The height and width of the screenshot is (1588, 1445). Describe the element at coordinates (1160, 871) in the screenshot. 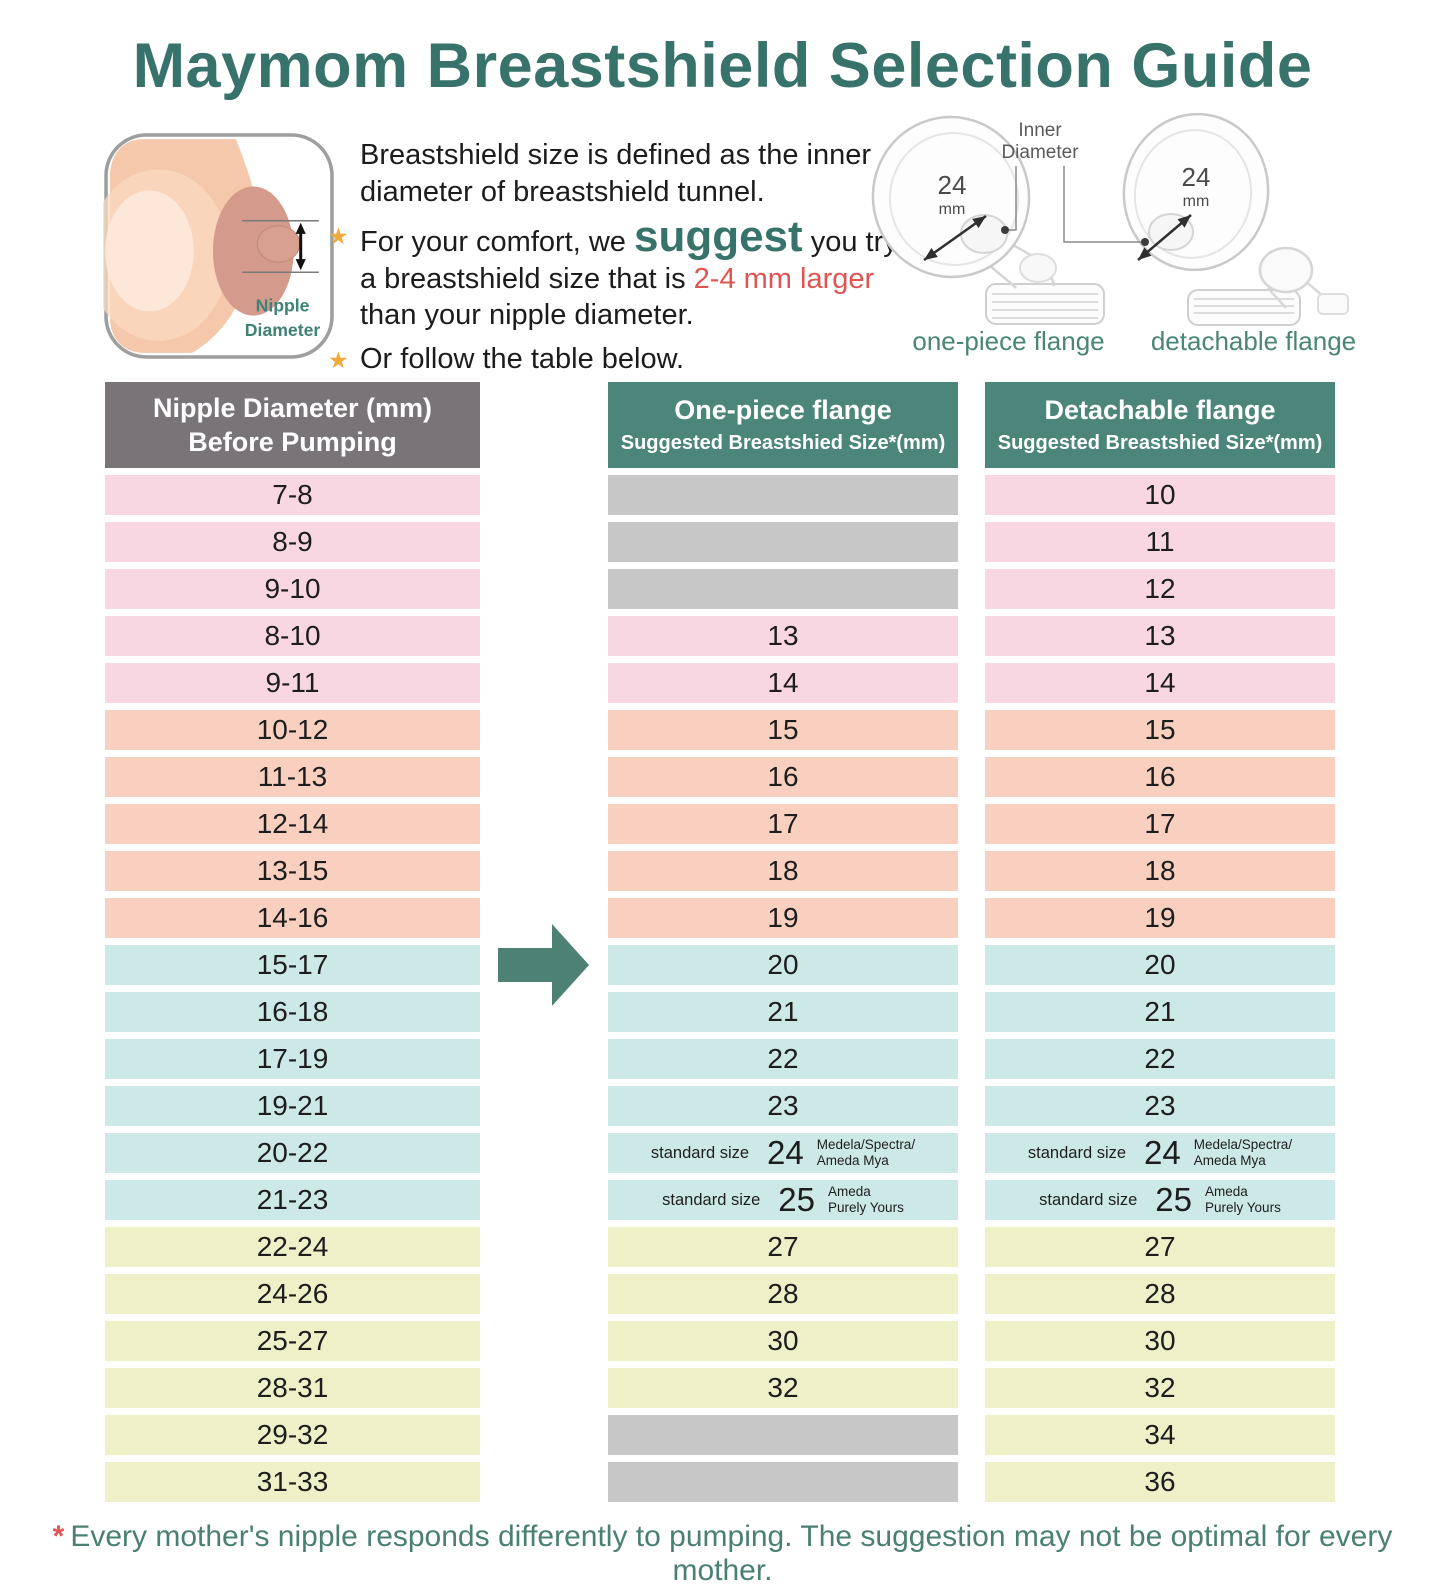

I see `detachable-size-cell: 18` at that location.